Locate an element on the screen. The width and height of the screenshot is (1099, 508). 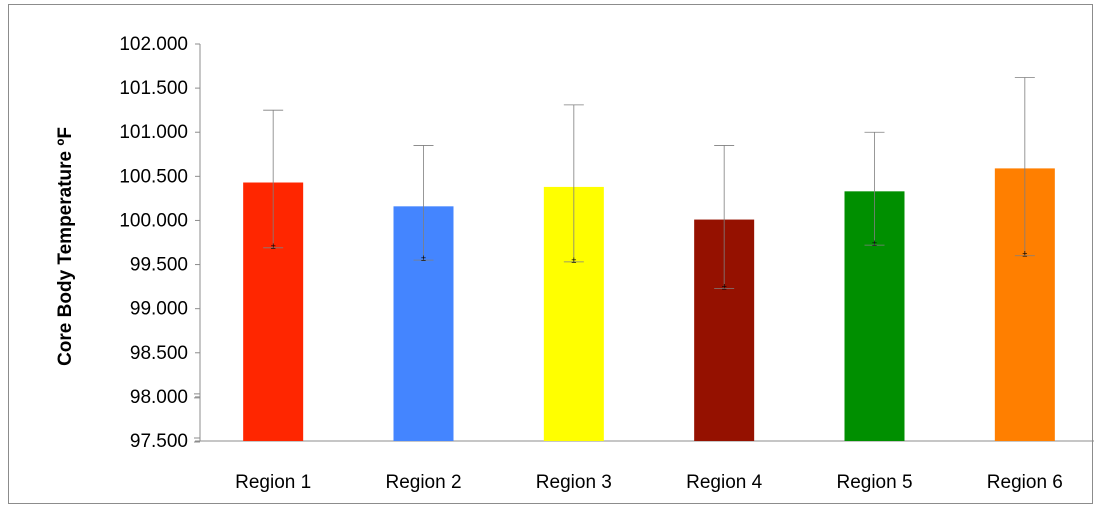
y-axis-title: Core Body Temperature ºF is located at coordinates (65, 246).